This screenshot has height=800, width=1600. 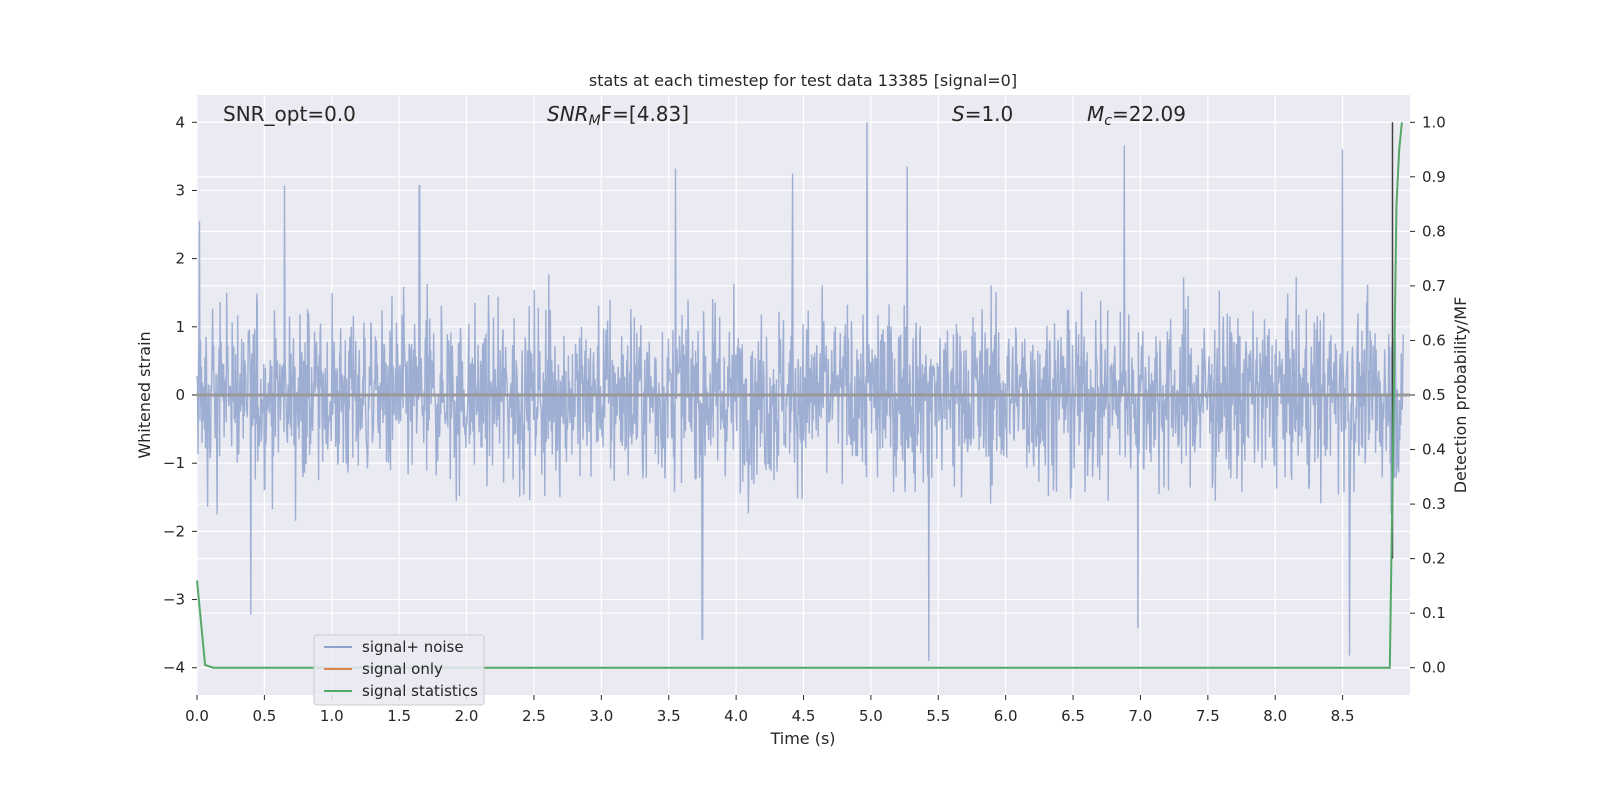 I want to click on annotation-mc-value: =22.09, so click(x=1149, y=114).